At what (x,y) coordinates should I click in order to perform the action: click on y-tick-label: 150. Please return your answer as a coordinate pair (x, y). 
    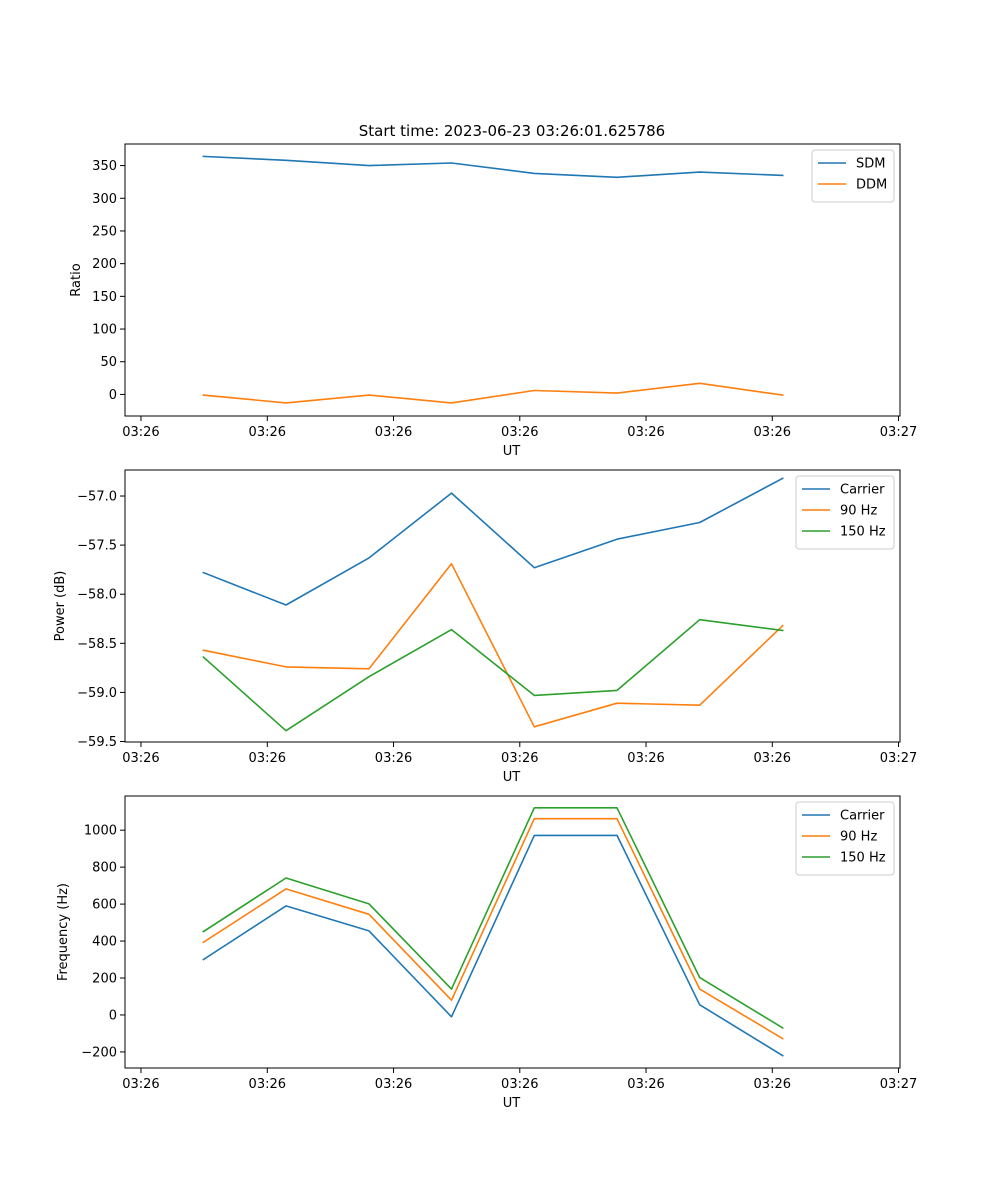
    Looking at the image, I should click on (104, 297).